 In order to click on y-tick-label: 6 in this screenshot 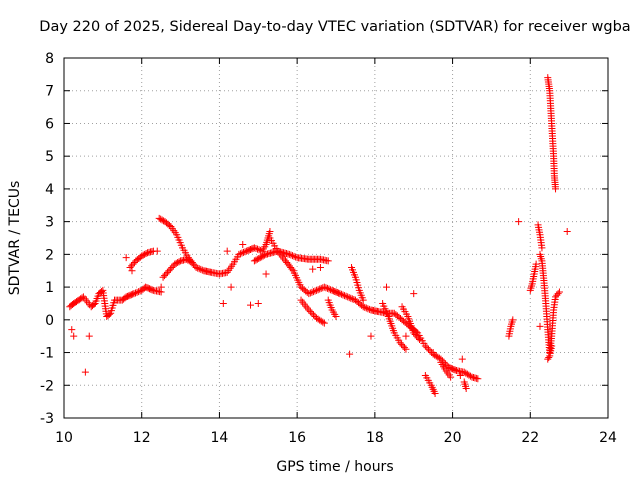, I will do `click(49, 124)`.